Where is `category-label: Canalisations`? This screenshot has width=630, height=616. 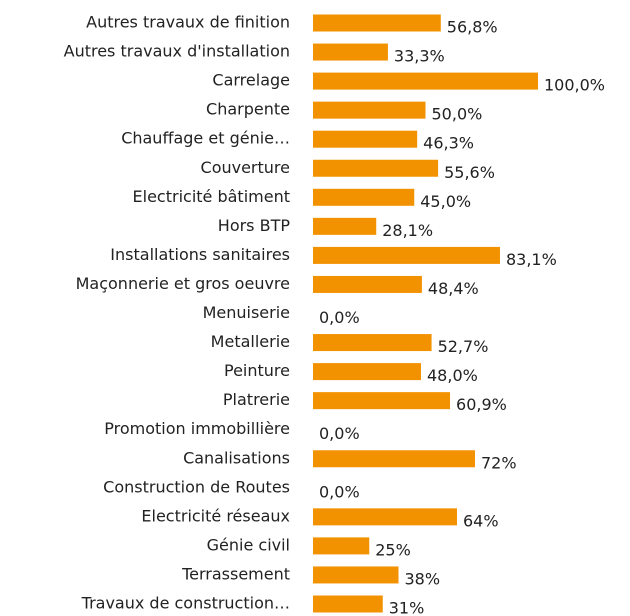 category-label: Canalisations is located at coordinates (236, 457).